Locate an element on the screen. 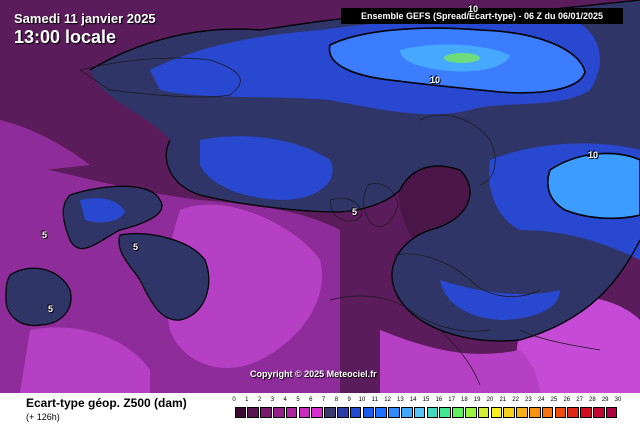  forecast-local-time: 13:00 locale is located at coordinates (65, 37).